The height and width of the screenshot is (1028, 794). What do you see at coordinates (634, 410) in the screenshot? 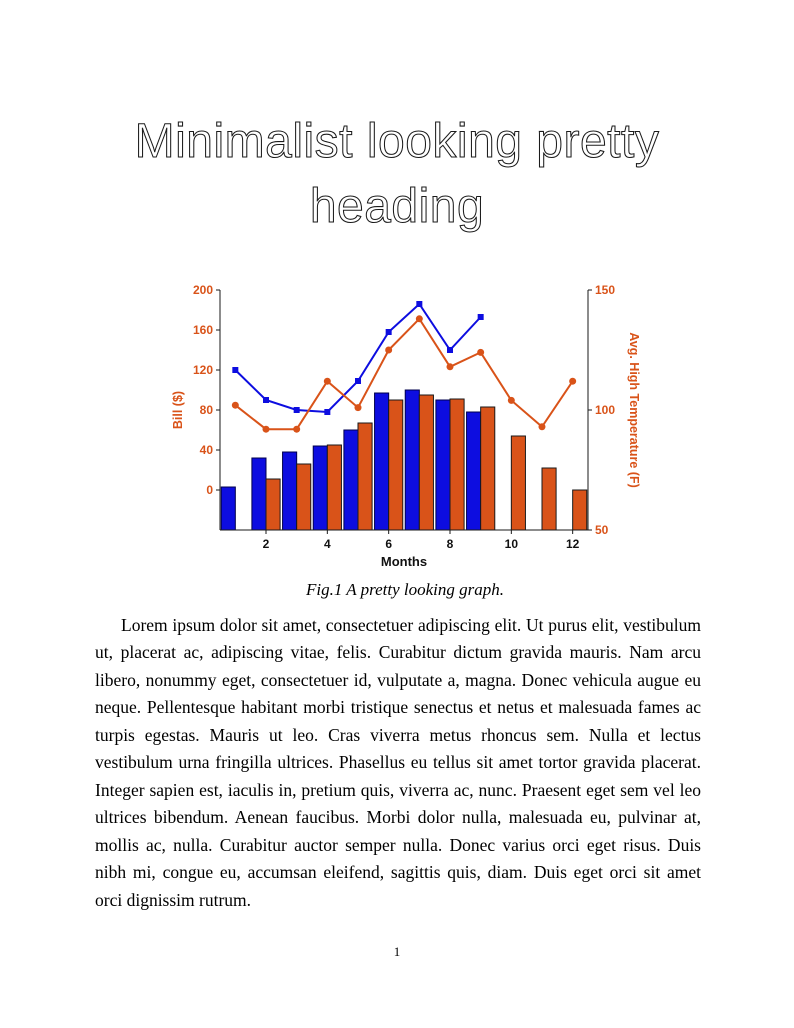
I see `svg-text: Avg. High Temperature (F)` at bounding box center [634, 410].